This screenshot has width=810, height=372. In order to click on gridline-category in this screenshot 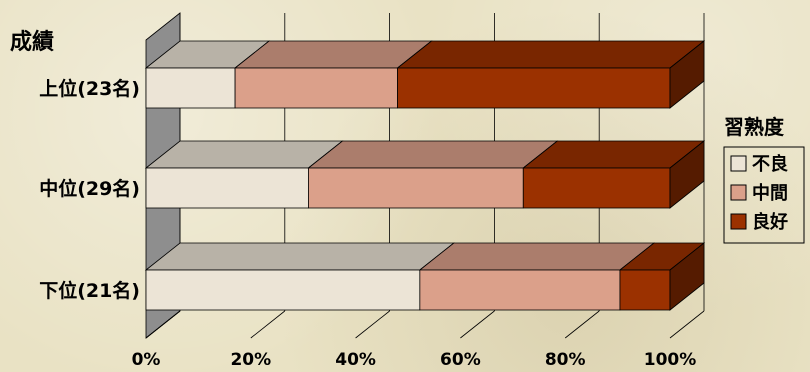, I will do `click(163, 324)`.